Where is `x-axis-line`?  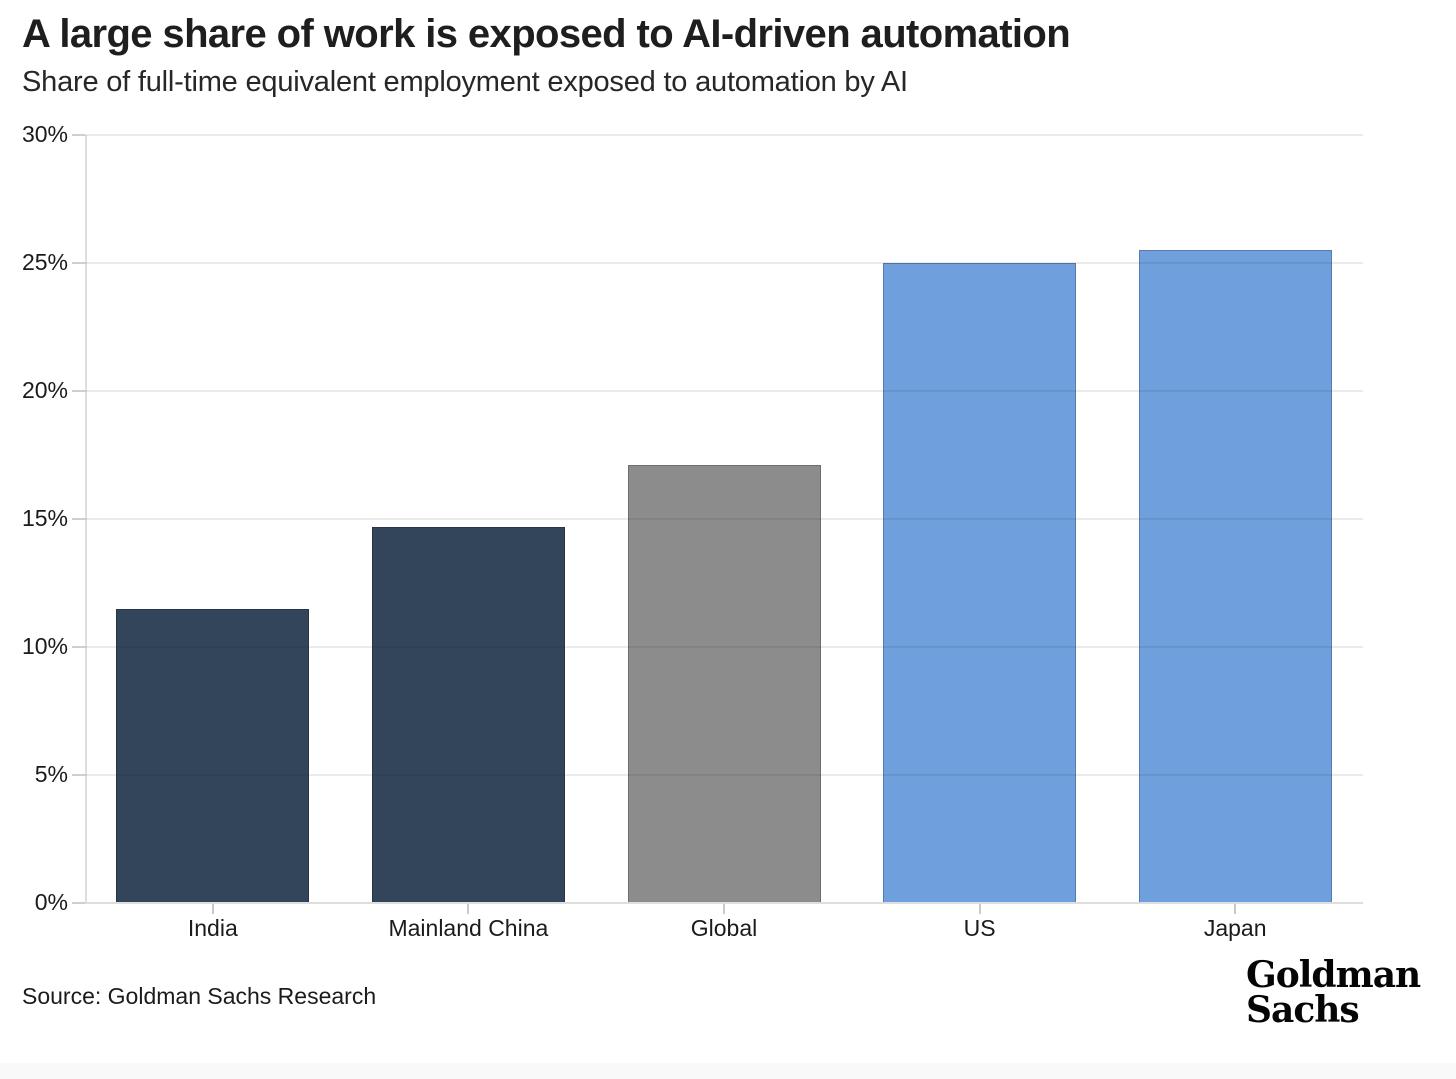 x-axis-line is located at coordinates (724, 903).